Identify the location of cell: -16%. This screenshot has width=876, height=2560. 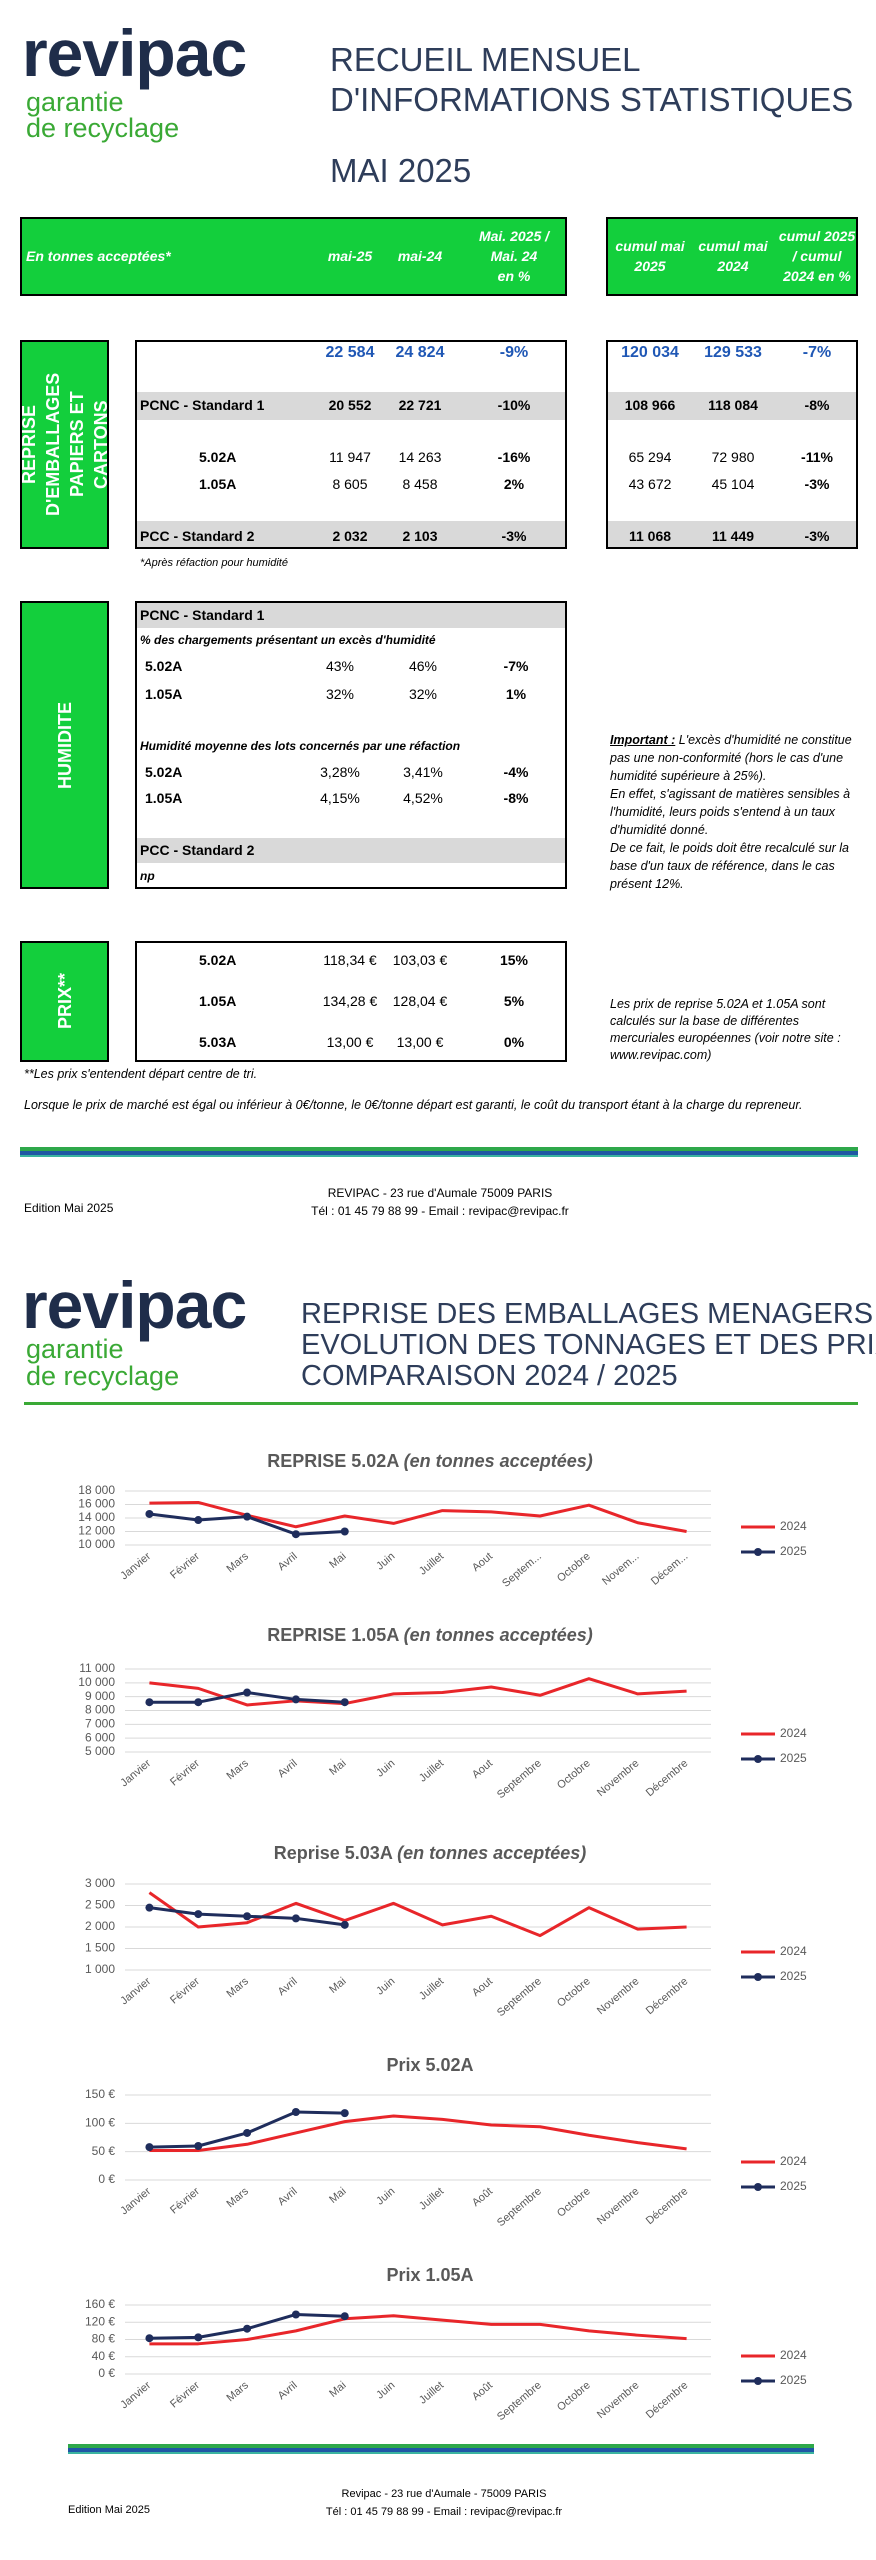
(514, 457).